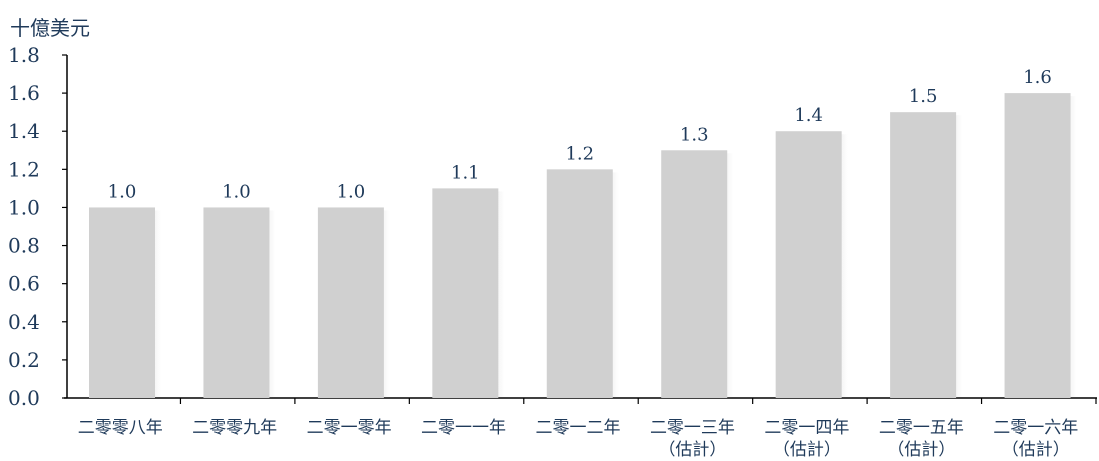  I want to click on y-tick-label: 1.0, so click(24, 207).